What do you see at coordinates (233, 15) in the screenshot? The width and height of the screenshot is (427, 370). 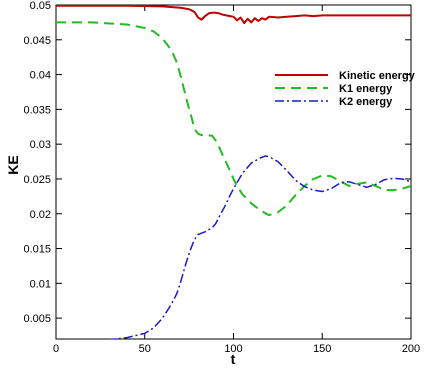 I see `series-line-kinetic-energy` at bounding box center [233, 15].